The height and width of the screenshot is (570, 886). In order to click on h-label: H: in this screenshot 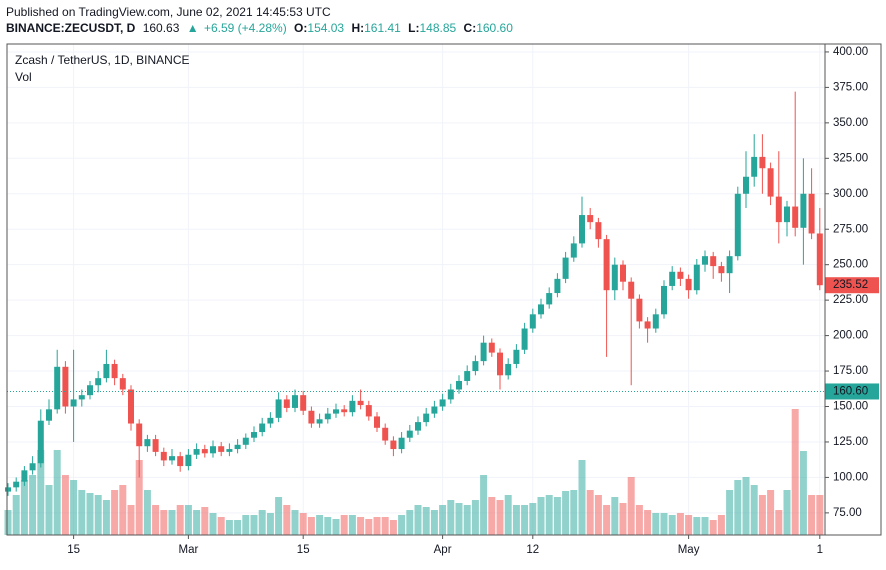, I will do `click(357, 28)`.